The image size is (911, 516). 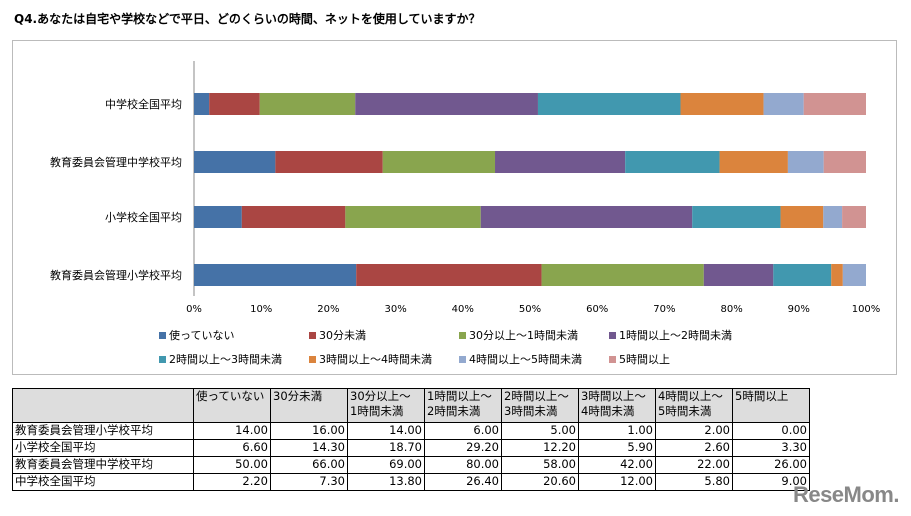 I want to click on table-cell: 6.00, so click(x=463, y=431).